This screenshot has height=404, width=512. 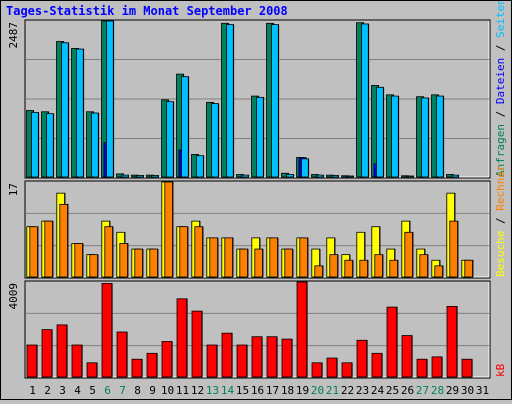 I want to click on legend-entry: Anfragen, so click(x=500, y=150).